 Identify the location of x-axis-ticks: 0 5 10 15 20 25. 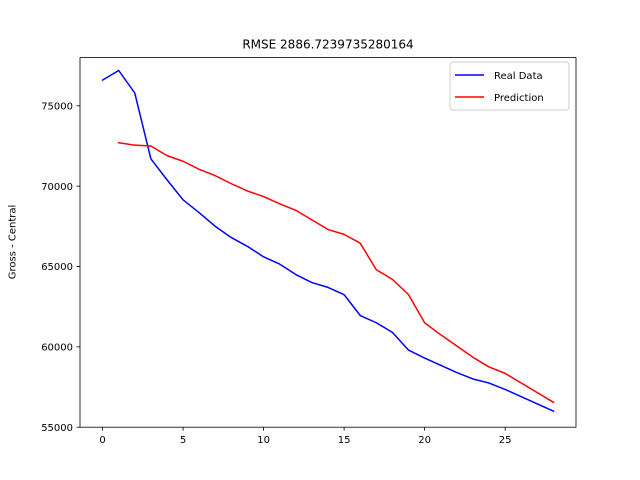
(305, 436).